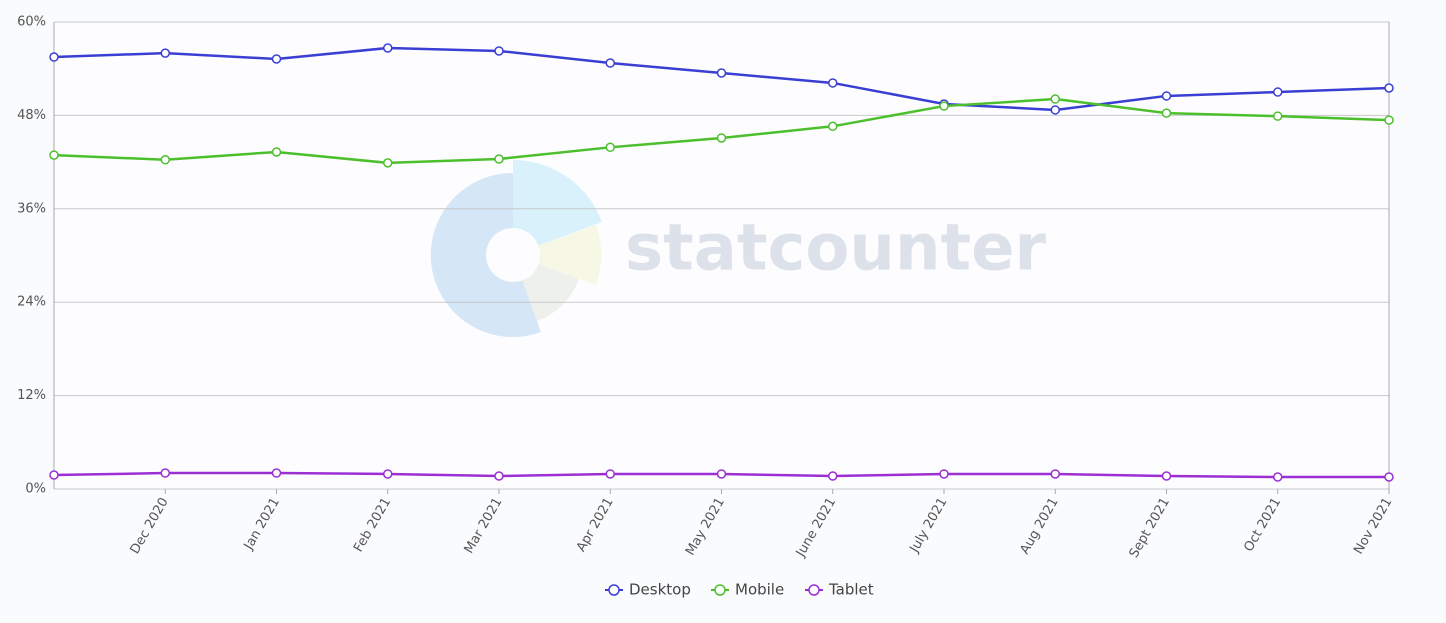  Describe the element at coordinates (816, 527) in the screenshot. I see `x-tick-label: June 2021` at that location.